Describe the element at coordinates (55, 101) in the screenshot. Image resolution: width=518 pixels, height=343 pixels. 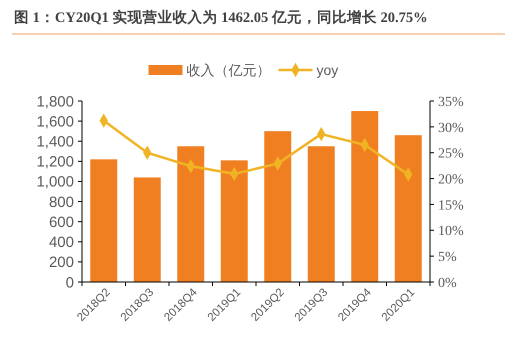
I see `y-tick-label: 1,800` at that location.